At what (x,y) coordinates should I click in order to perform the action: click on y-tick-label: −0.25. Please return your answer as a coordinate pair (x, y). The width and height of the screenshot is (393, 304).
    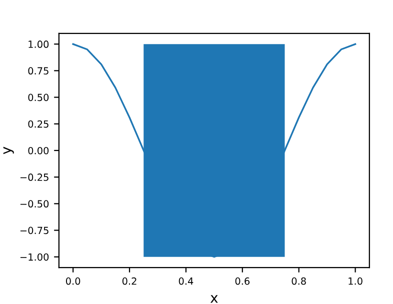
    Looking at the image, I should click on (34, 177).